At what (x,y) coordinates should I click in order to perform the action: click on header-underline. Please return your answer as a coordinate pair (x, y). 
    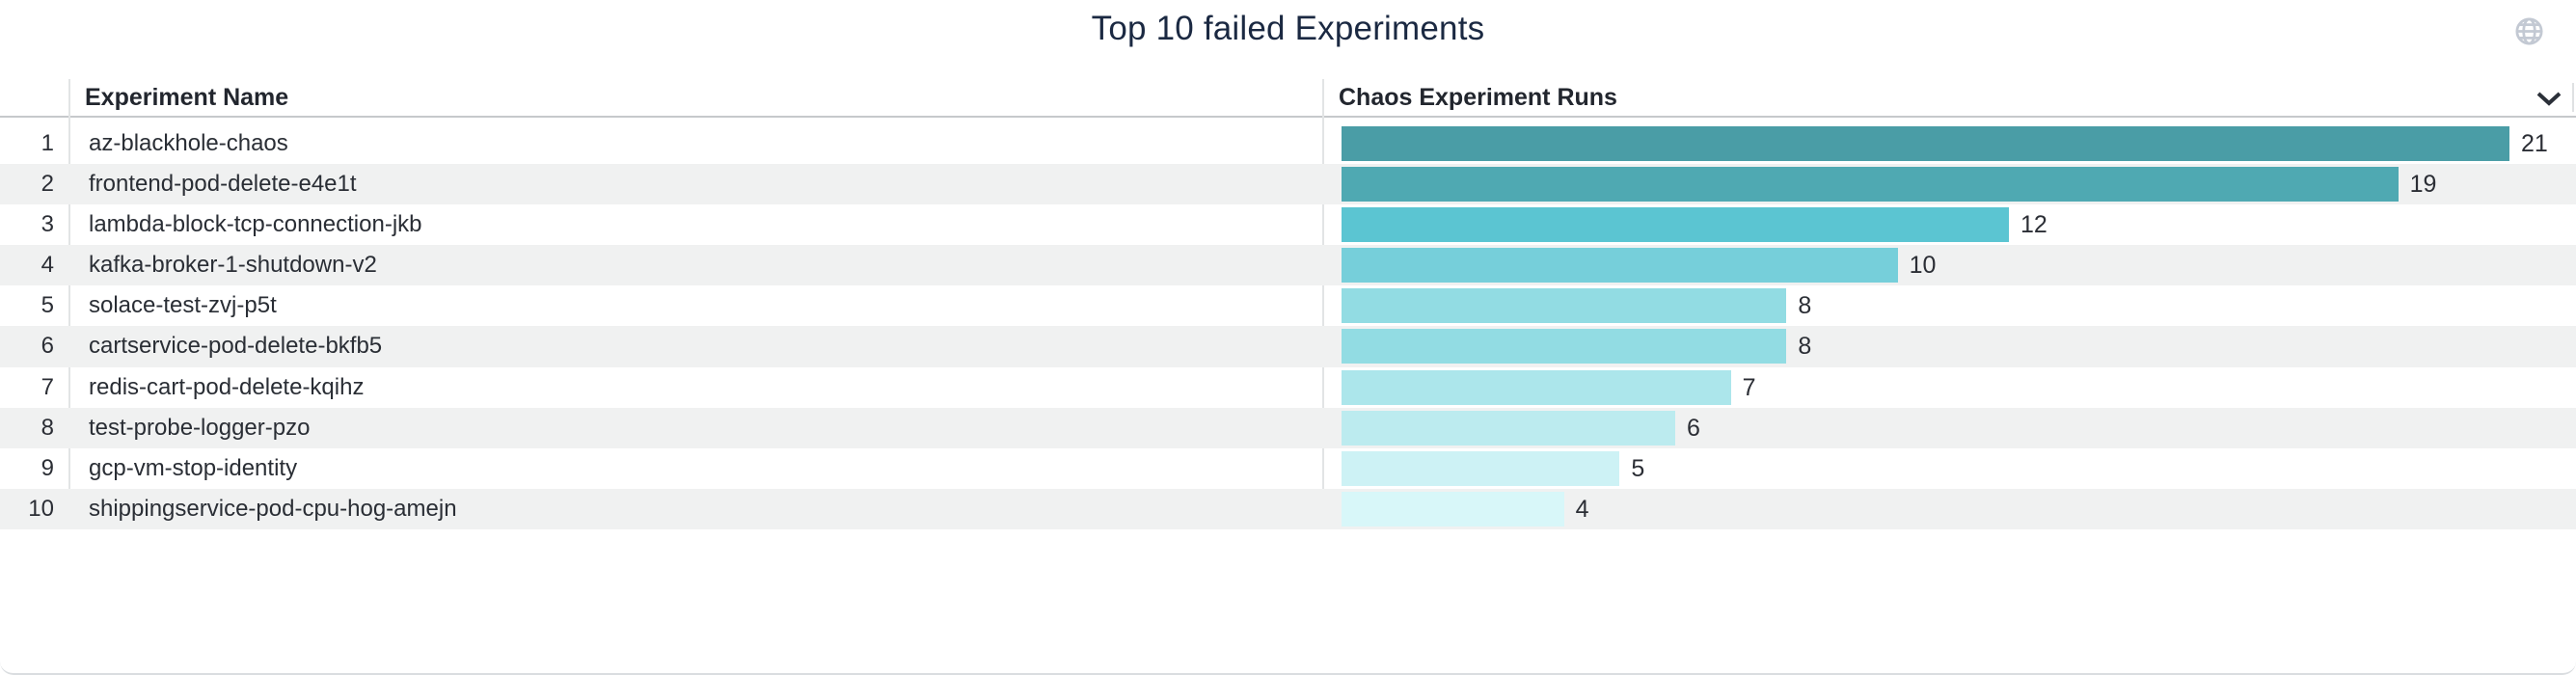
    Looking at the image, I should click on (1288, 117).